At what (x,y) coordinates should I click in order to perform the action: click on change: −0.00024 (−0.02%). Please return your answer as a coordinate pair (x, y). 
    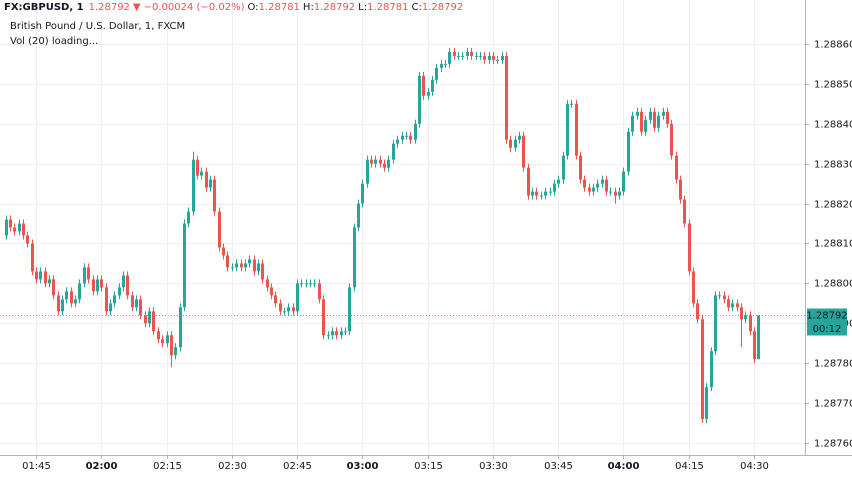
    Looking at the image, I should click on (194, 7).